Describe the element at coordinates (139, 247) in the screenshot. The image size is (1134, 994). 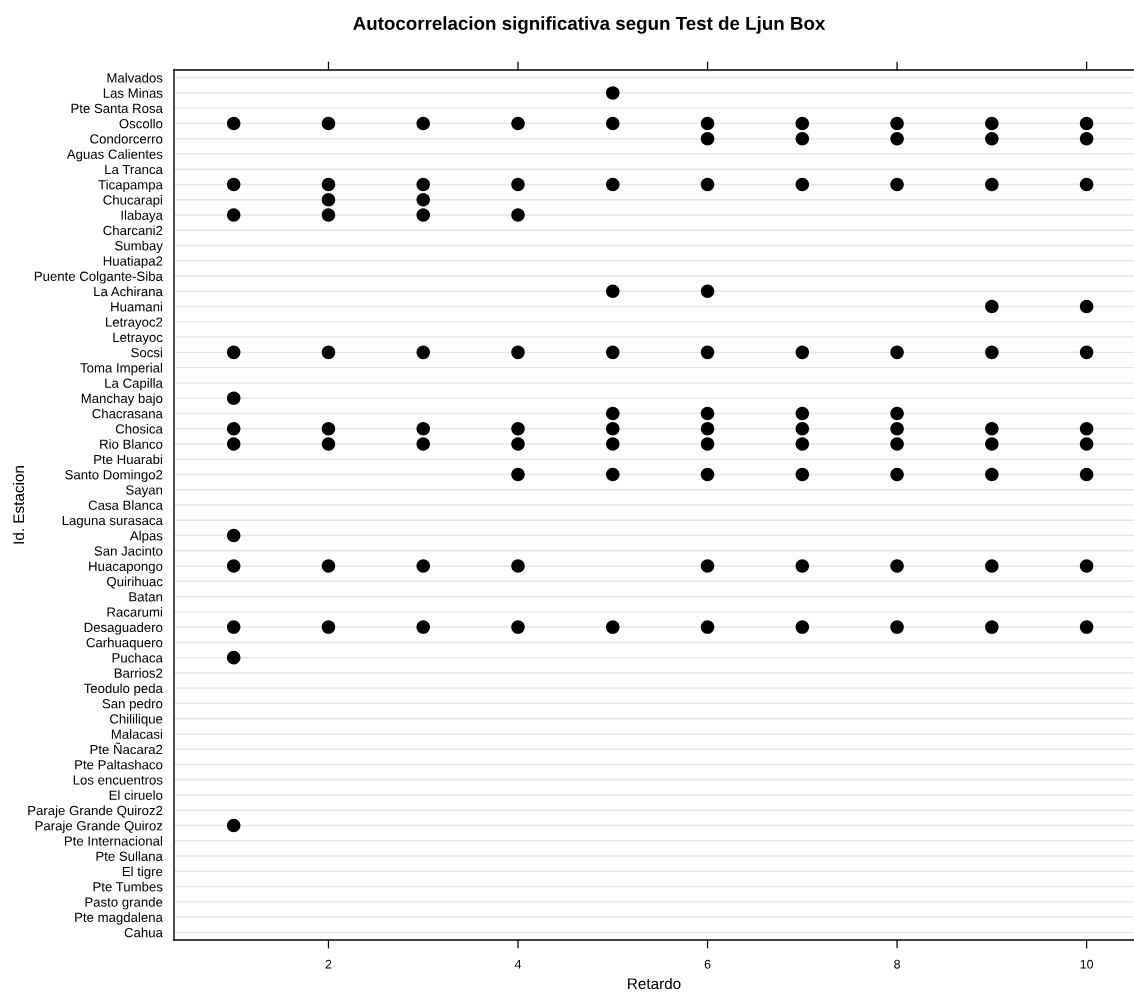
I see `y-tick-label: Sumbay` at that location.